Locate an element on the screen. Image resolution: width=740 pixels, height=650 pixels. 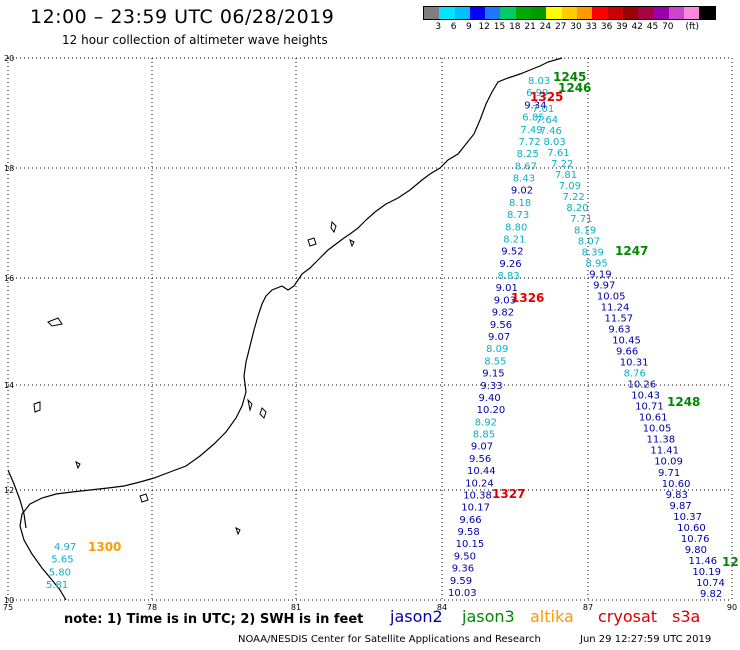
pass-label-1245: 1245 is located at coordinates (569, 77).